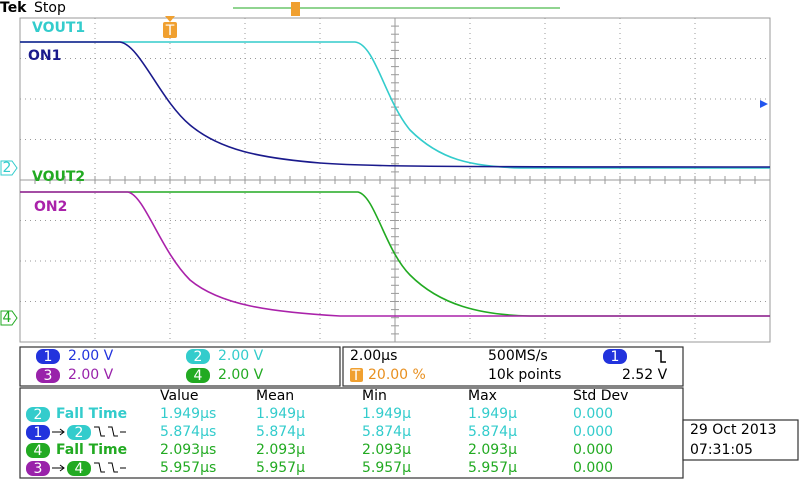 The image size is (800, 480). I want to click on ch2-ground-label: 2, so click(7, 168).